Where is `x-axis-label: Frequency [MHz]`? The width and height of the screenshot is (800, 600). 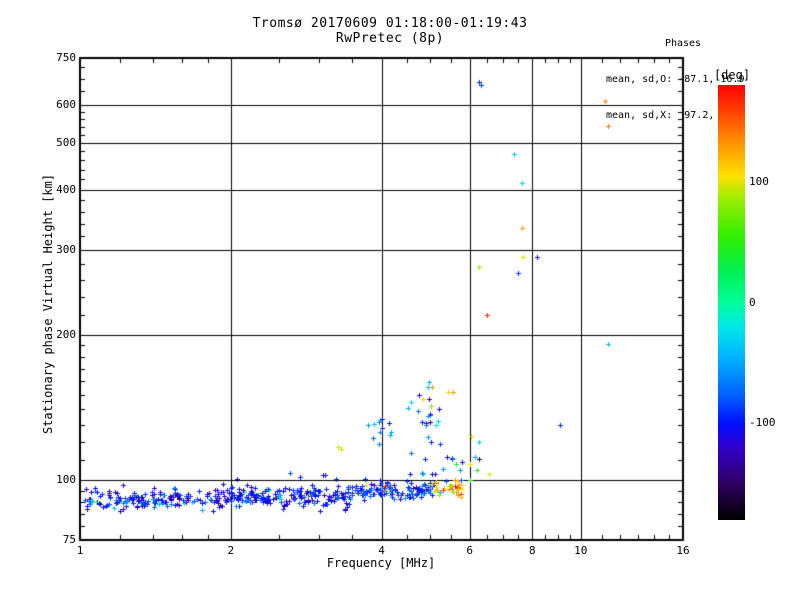
x-axis-label: Frequency [MHz] is located at coordinates (381, 563).